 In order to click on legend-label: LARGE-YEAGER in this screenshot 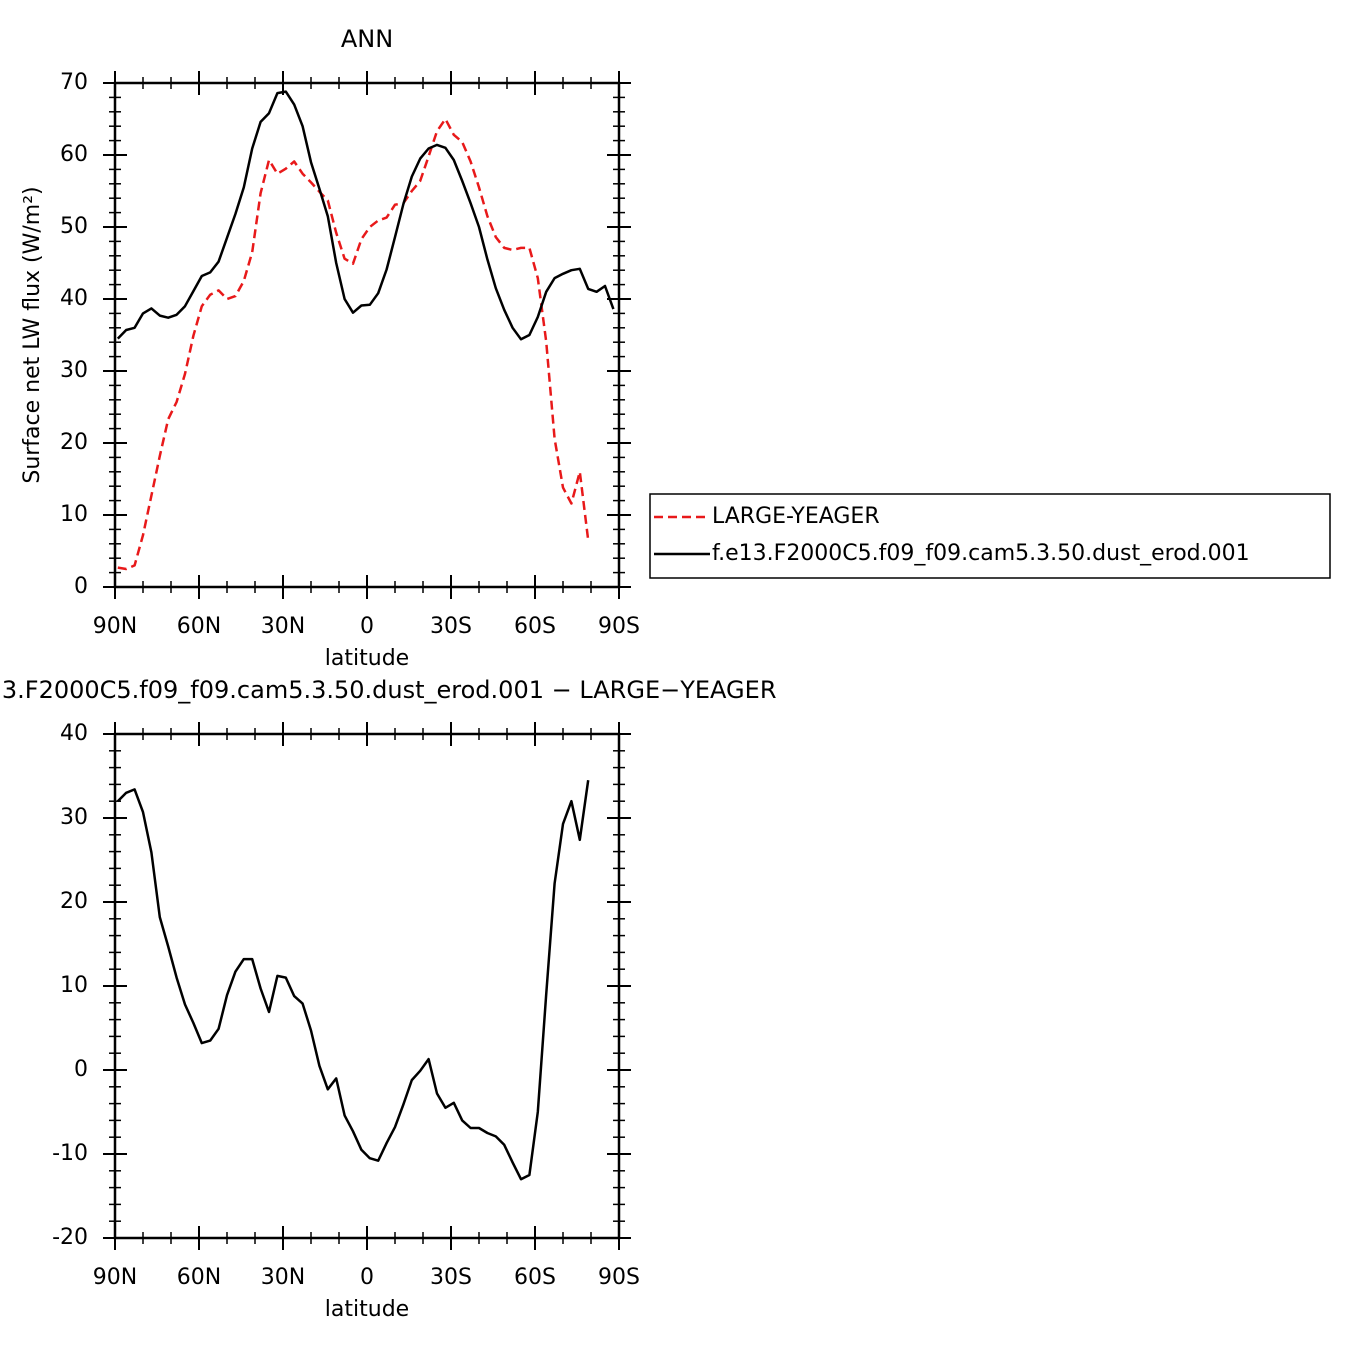, I will do `click(796, 516)`.